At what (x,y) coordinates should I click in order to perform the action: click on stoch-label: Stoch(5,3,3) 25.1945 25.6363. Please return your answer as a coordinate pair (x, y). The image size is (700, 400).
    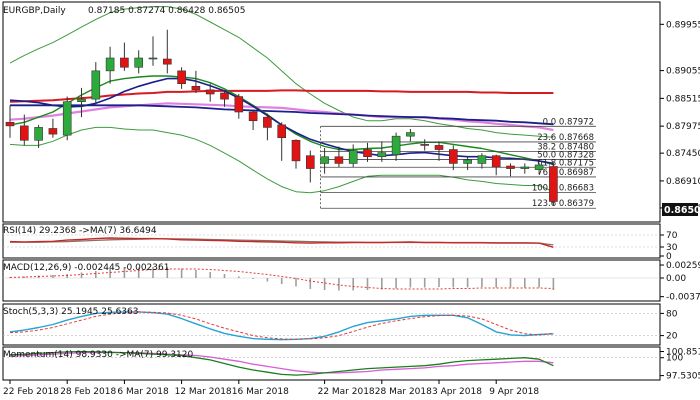
    Looking at the image, I should click on (70, 312).